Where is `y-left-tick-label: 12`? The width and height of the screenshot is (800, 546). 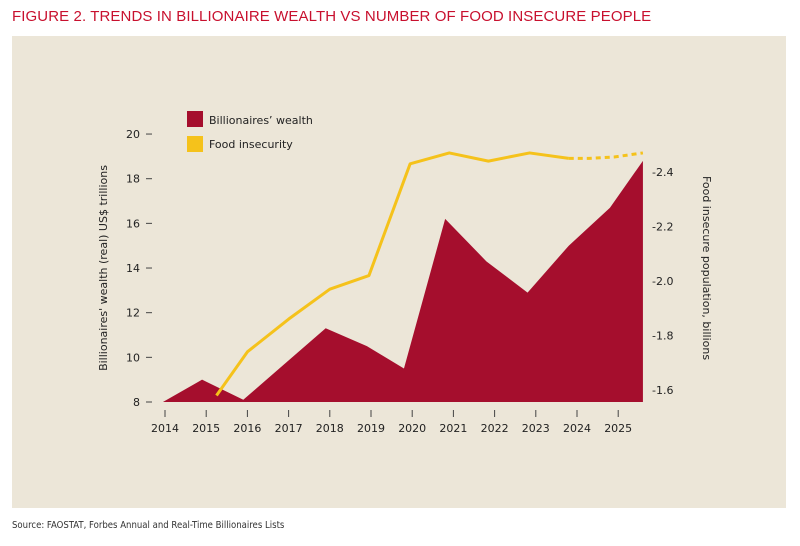
y-left-tick-label: 12 is located at coordinates (133, 313).